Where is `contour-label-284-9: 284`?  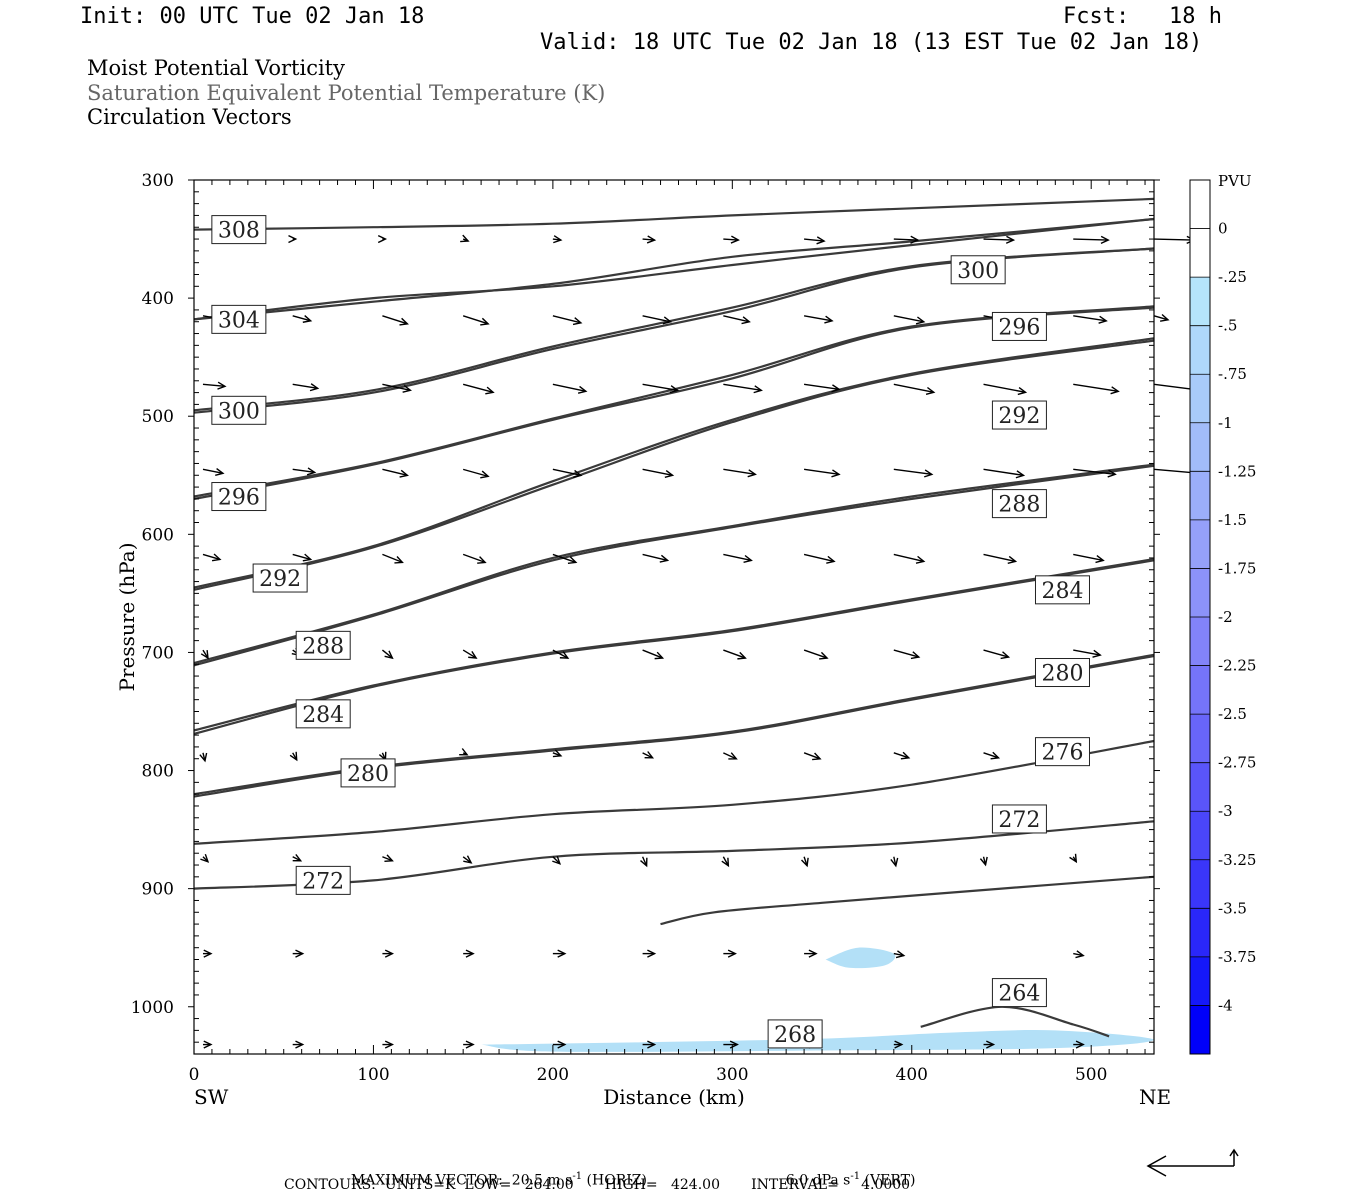 contour-label-284-9: 284 is located at coordinates (1062, 591).